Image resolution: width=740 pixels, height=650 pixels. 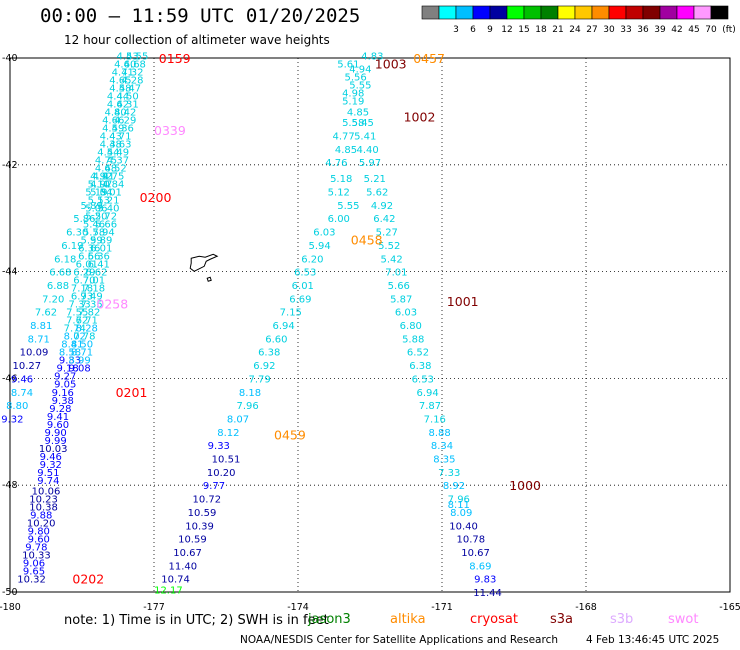 What do you see at coordinates (199, 526) in the screenshot?
I see `wave-height-value: 10.39` at bounding box center [199, 526].